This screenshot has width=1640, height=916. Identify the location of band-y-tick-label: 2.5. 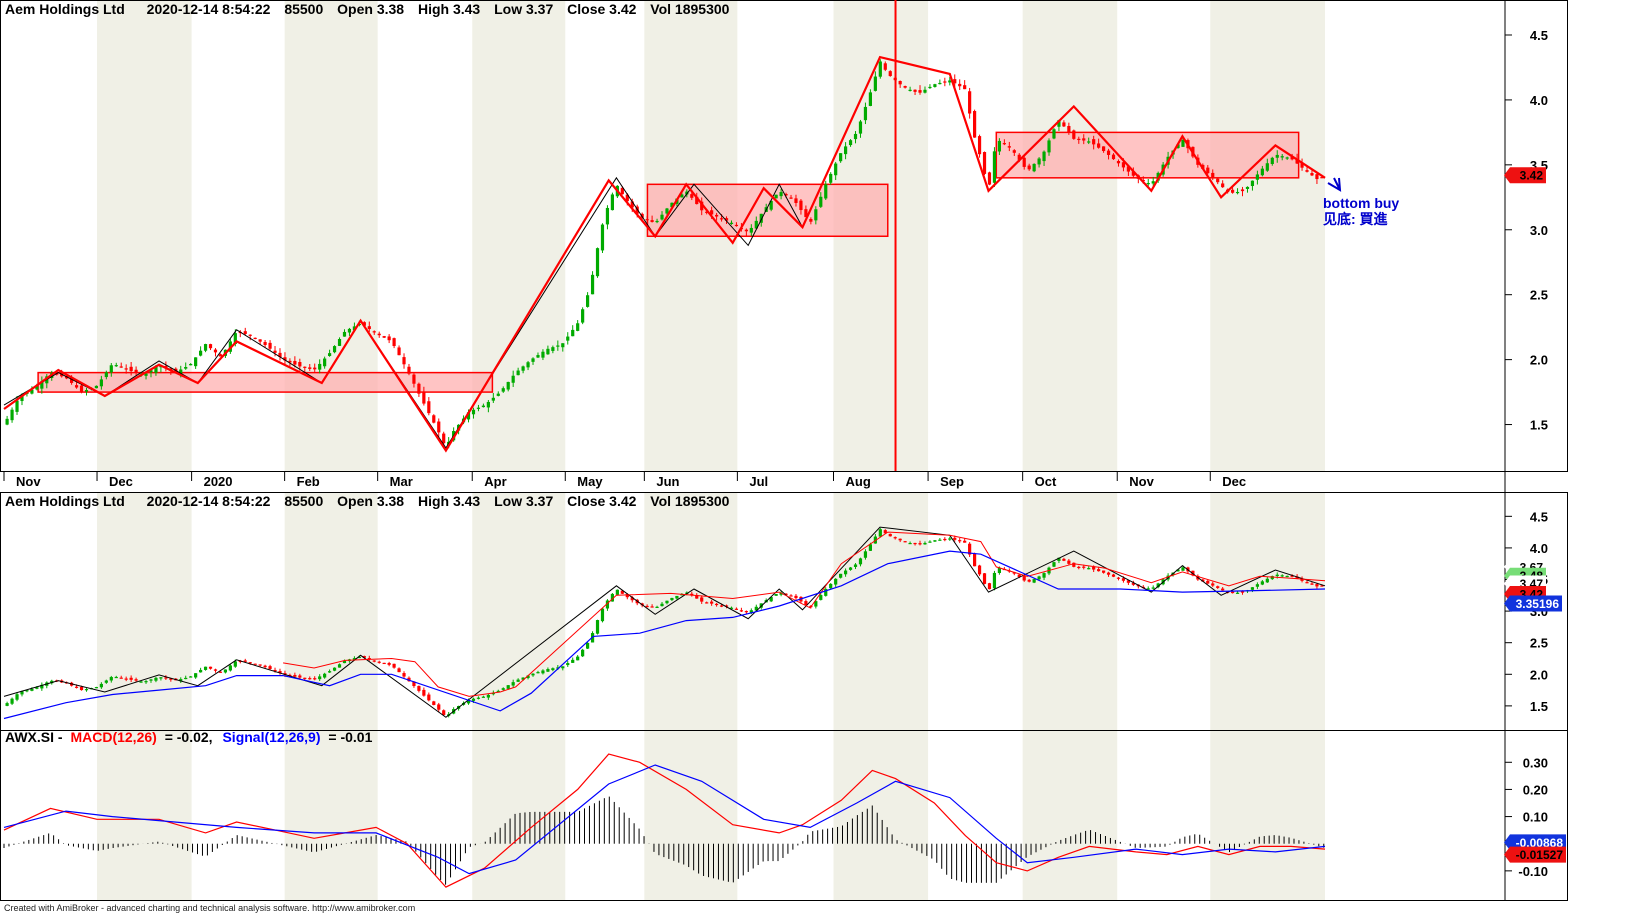
(1539, 643).